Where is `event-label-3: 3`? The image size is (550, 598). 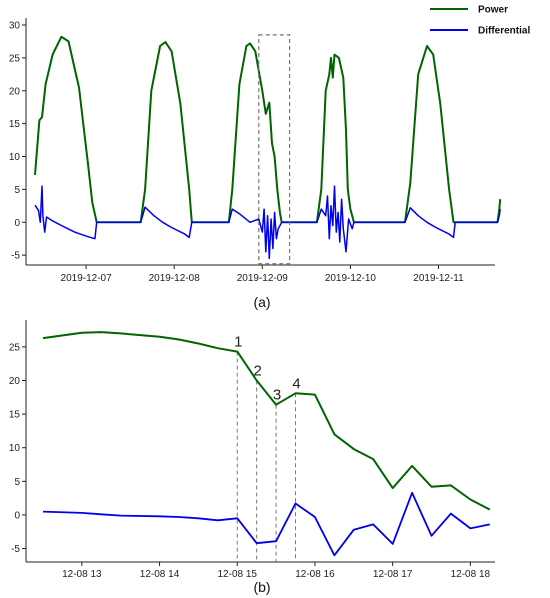 event-label-3: 3 is located at coordinates (277, 395).